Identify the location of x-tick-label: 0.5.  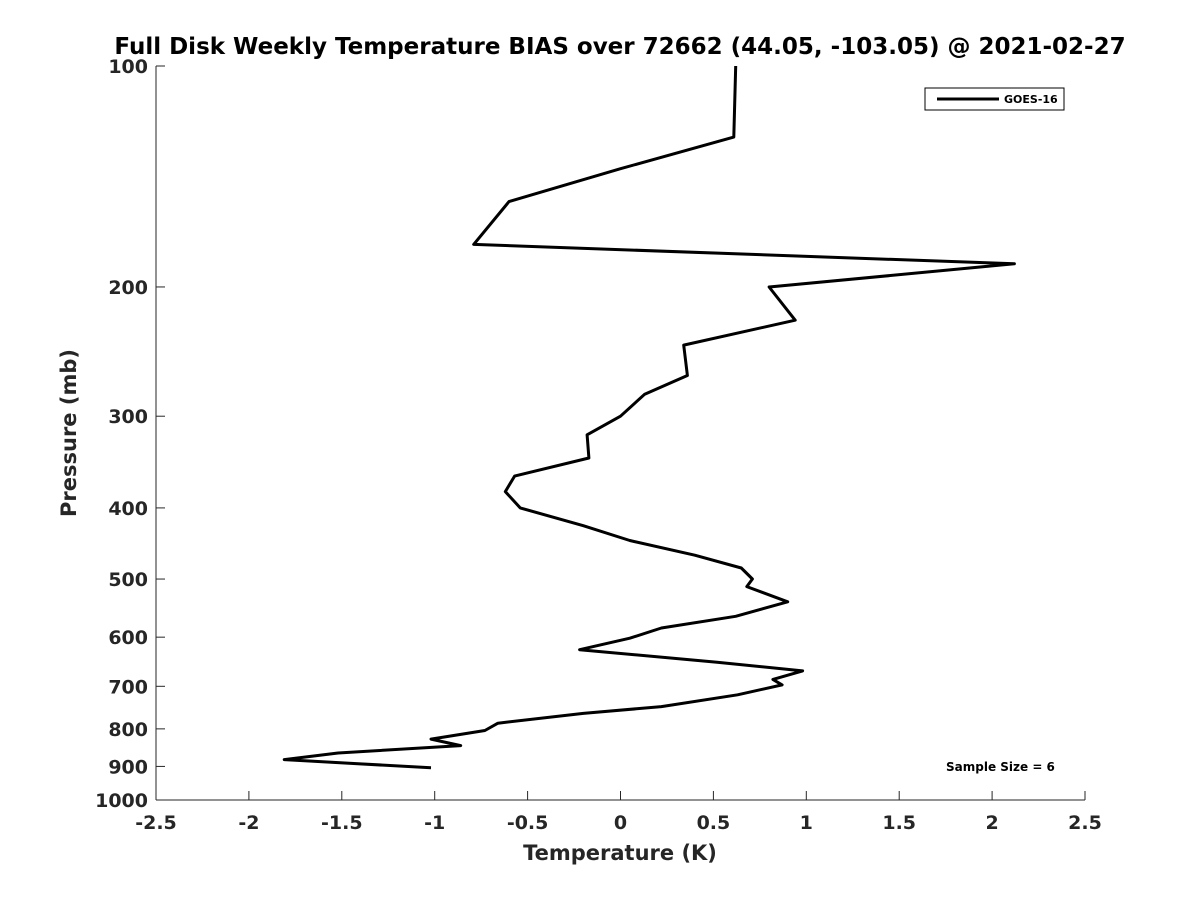
(714, 823).